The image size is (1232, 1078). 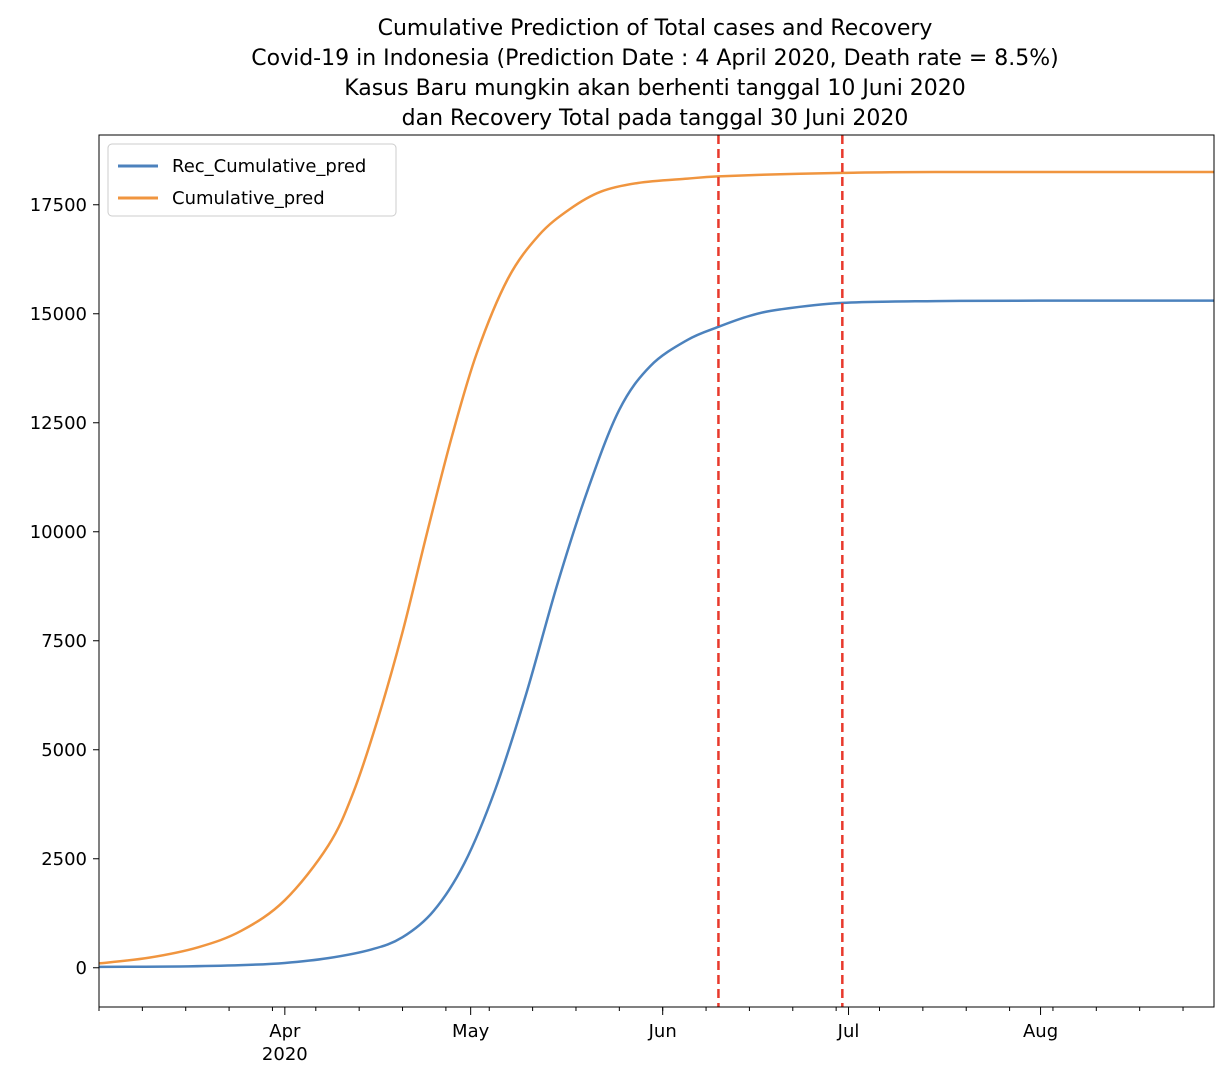 I want to click on x-tick-label: May, so click(x=471, y=1031).